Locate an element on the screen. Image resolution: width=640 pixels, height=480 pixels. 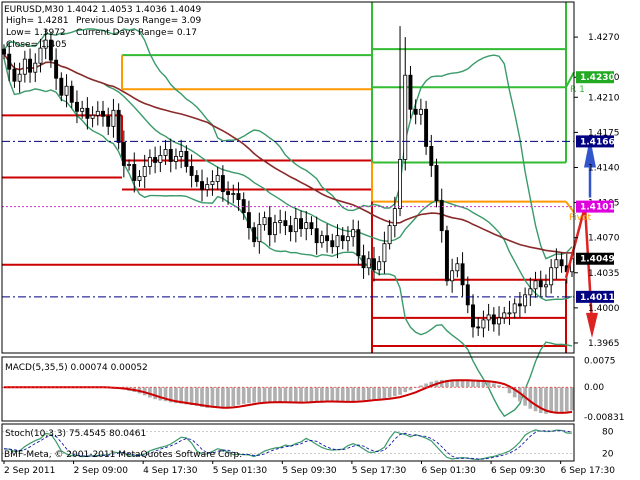
stoch-label: Stoch(10,3,3) 75.4545 80.0461 is located at coordinates (75, 434).